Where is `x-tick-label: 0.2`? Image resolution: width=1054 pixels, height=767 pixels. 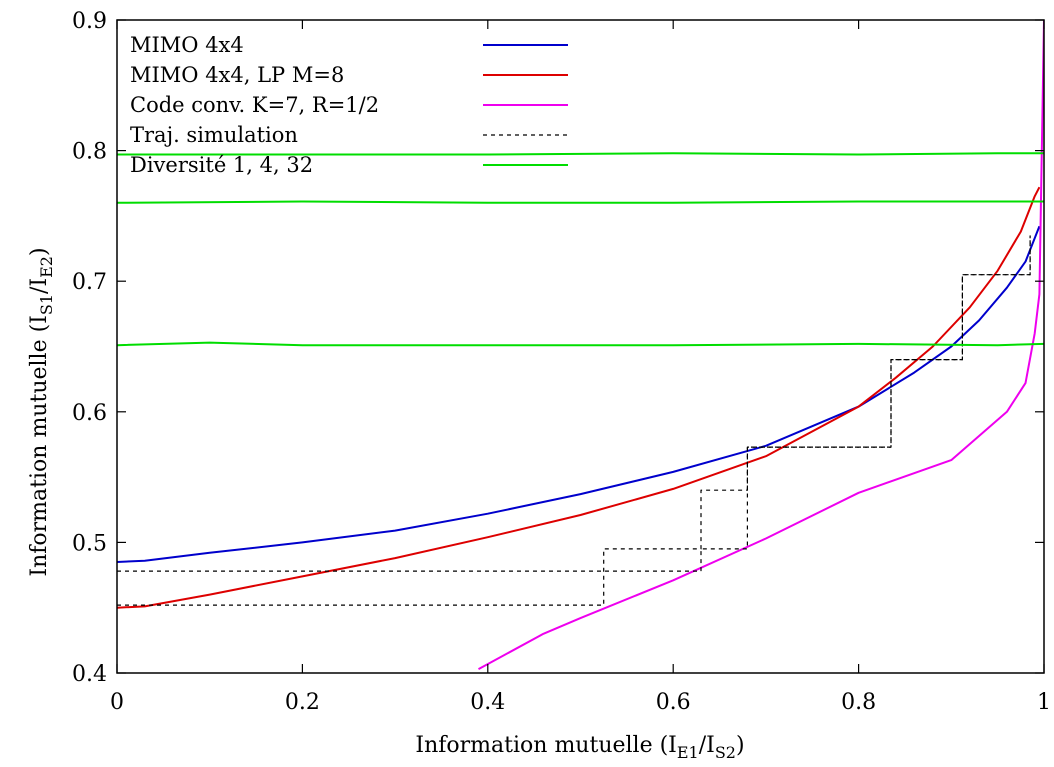 x-tick-label: 0.2 is located at coordinates (302, 702).